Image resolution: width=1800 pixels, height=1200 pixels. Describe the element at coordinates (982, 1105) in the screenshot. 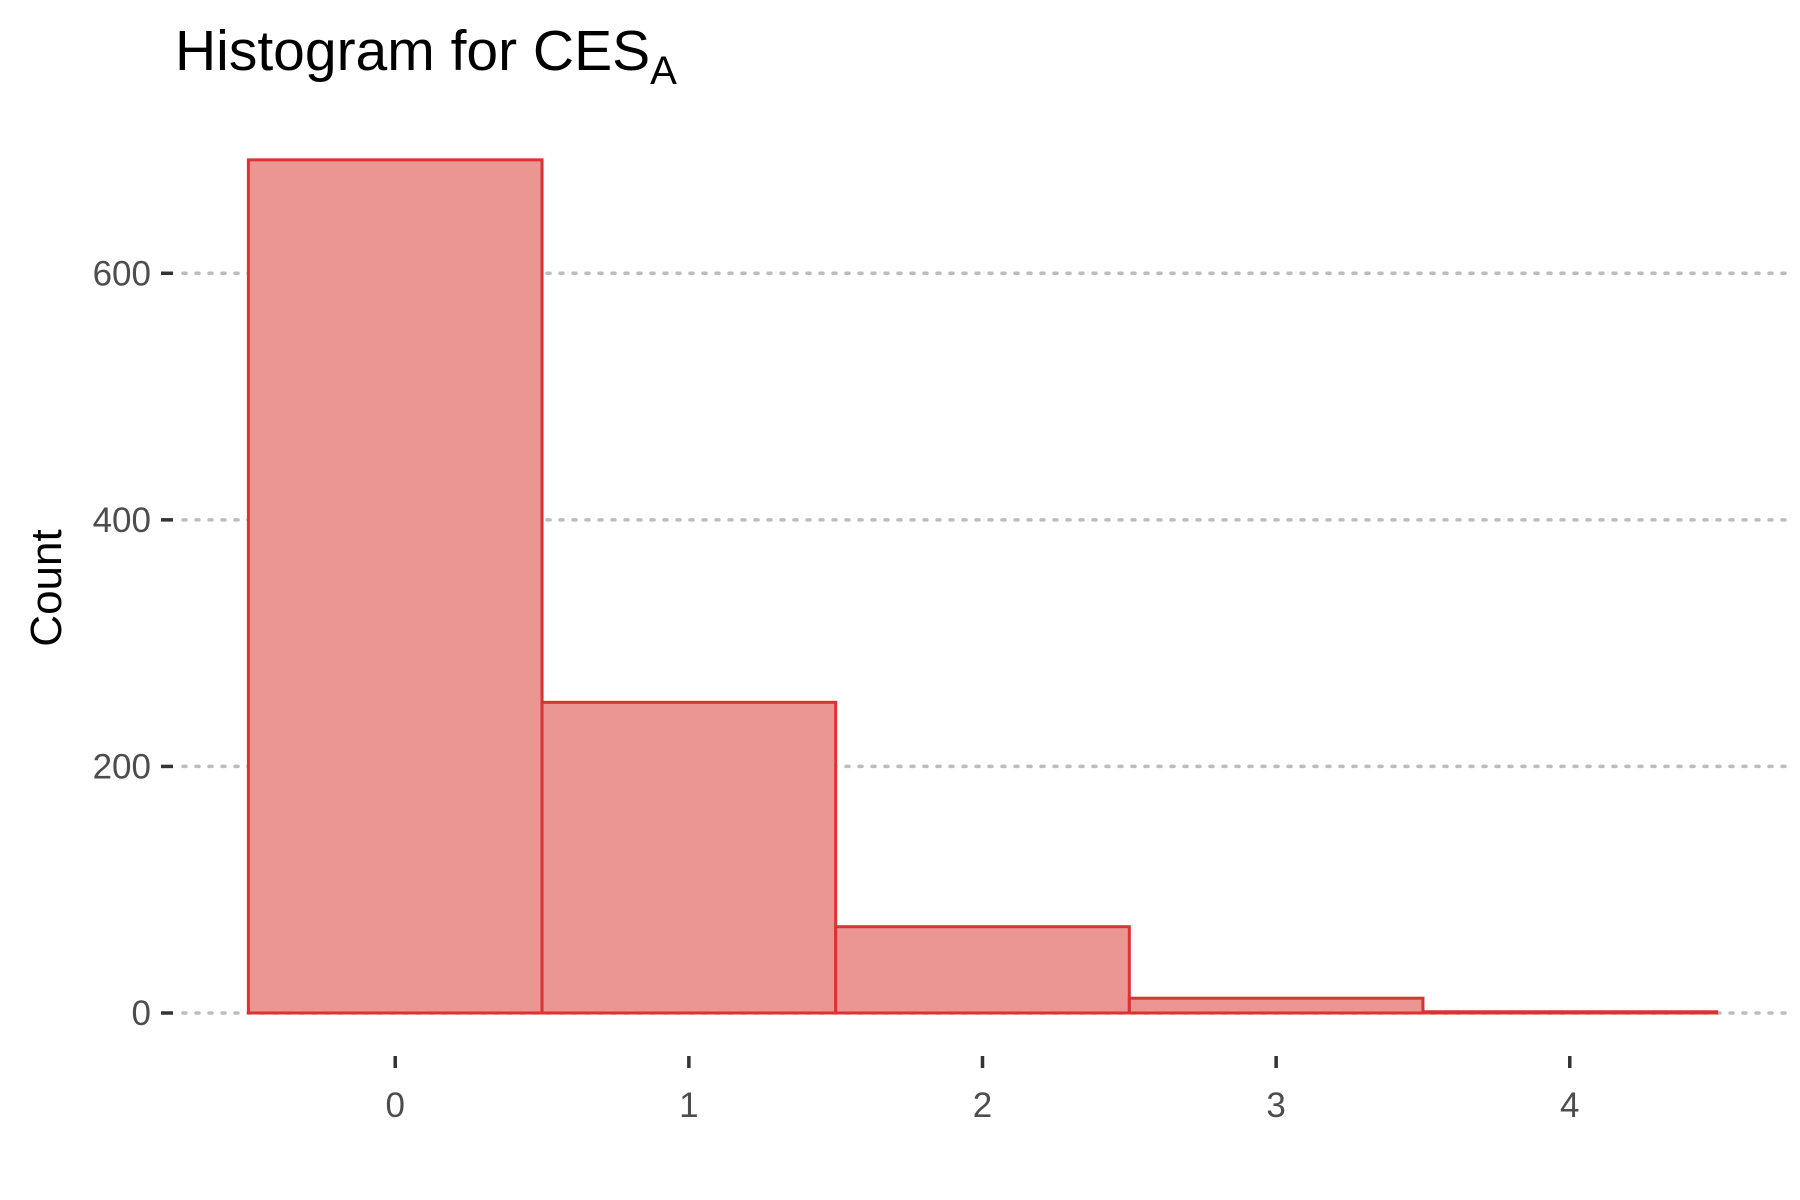

I see `x-tick-label-2: 2` at that location.